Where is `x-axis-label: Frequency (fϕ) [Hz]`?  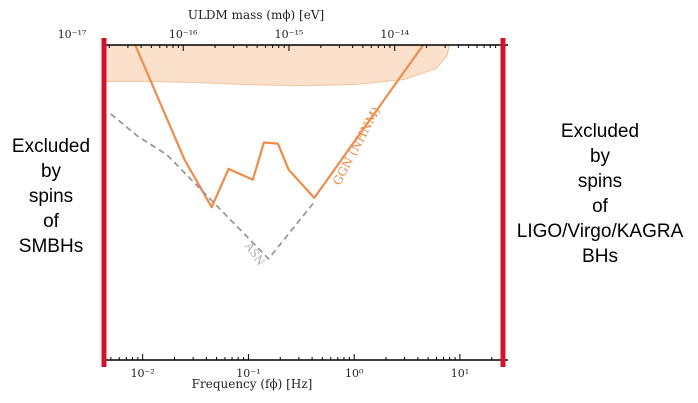 x-axis-label: Frequency (fϕ) [Hz] is located at coordinates (252, 384).